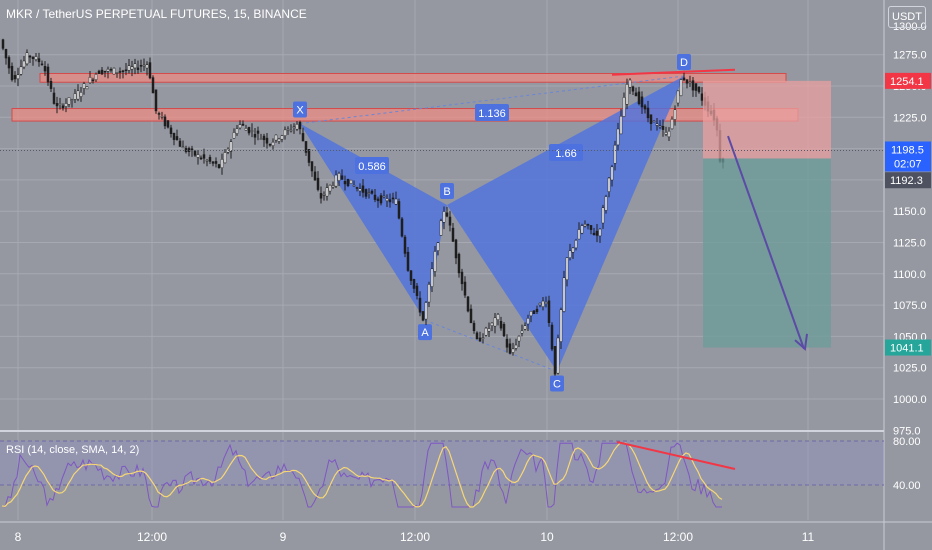 This screenshot has width=932, height=550. What do you see at coordinates (283, 537) in the screenshot?
I see `x-tick-label: 9` at bounding box center [283, 537].